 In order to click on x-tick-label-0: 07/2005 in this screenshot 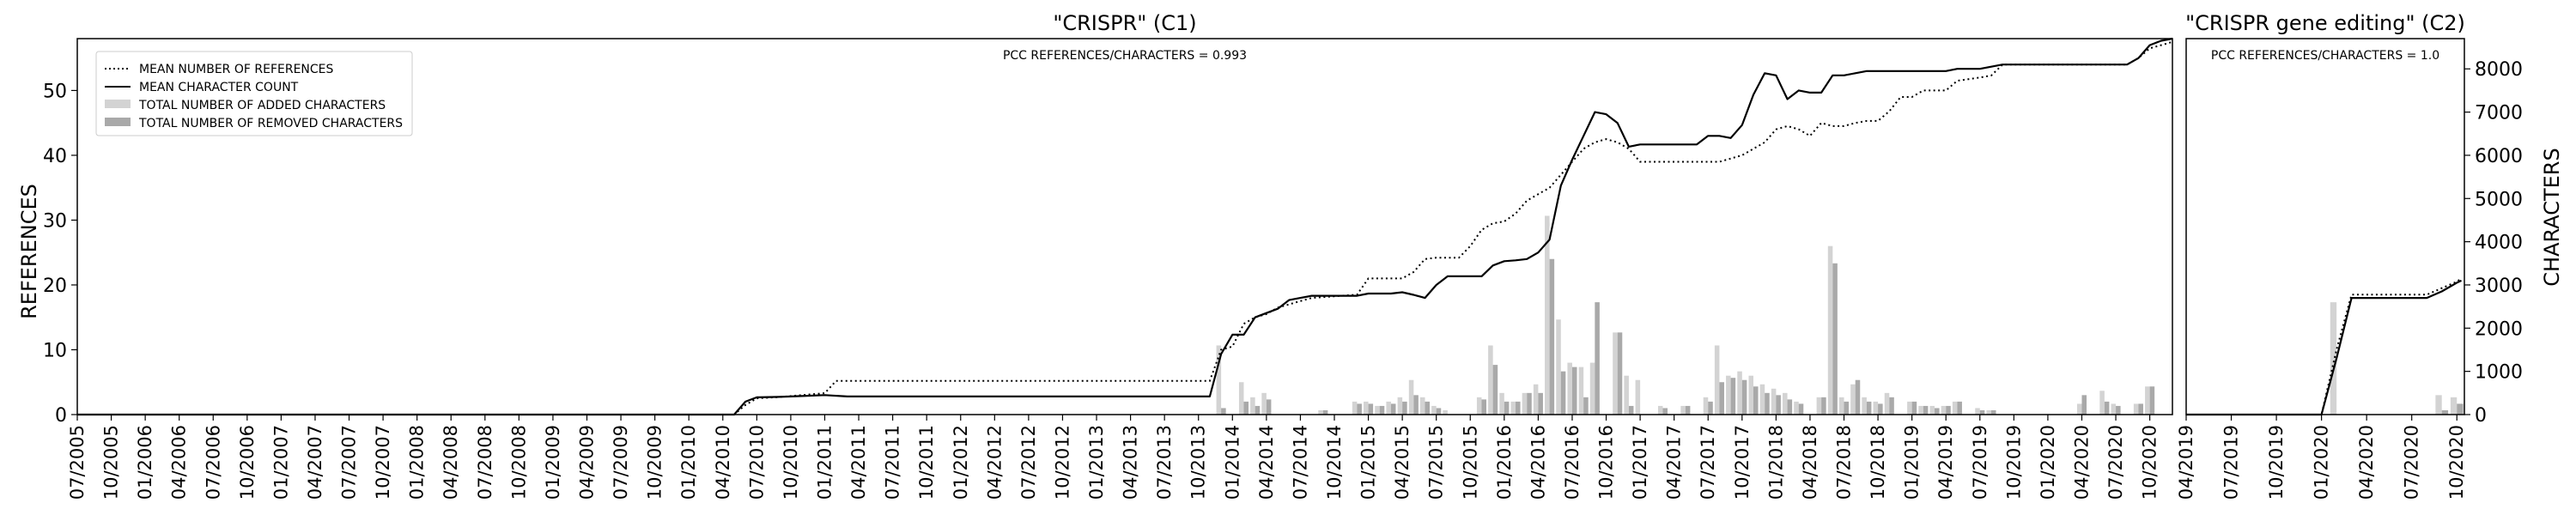, I will do `click(77, 462)`.